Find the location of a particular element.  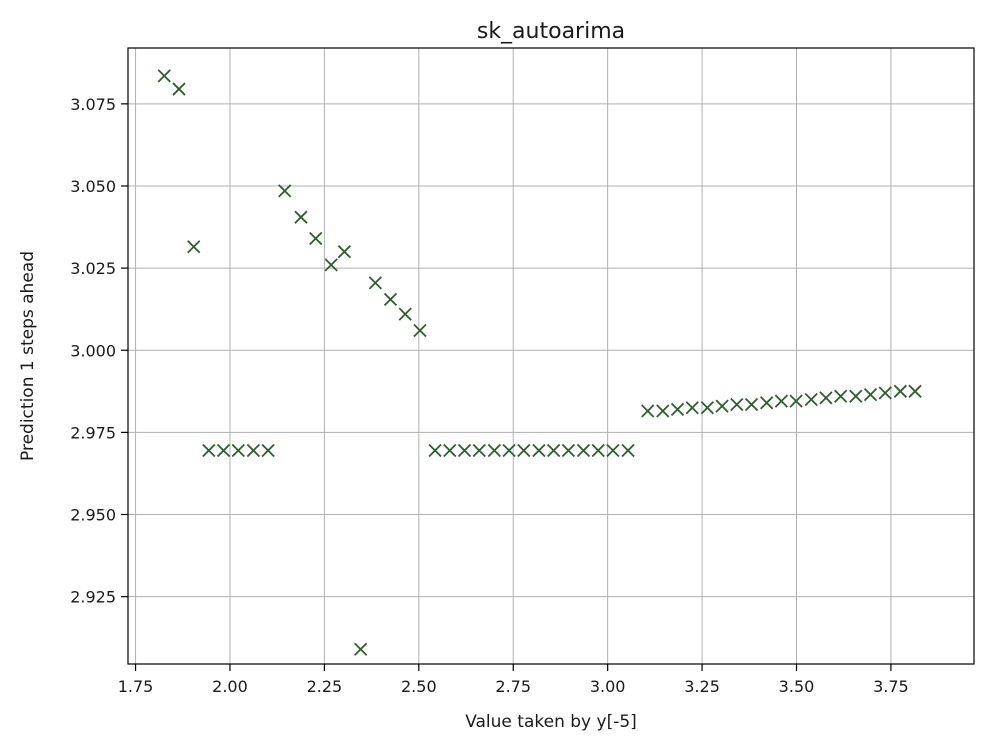

y-tick-label: 3.075 is located at coordinates (93, 104).